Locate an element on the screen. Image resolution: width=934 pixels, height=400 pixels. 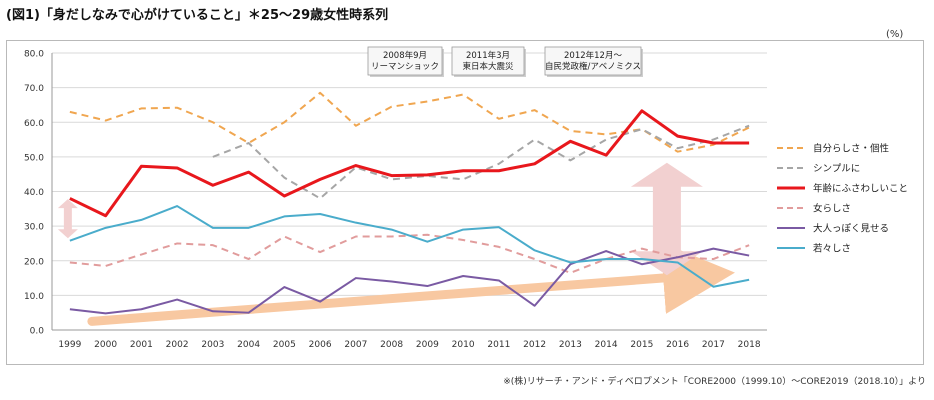
annotation-3: 2012年12月〜自民党政権/アベノミクス is located at coordinates (593, 61).